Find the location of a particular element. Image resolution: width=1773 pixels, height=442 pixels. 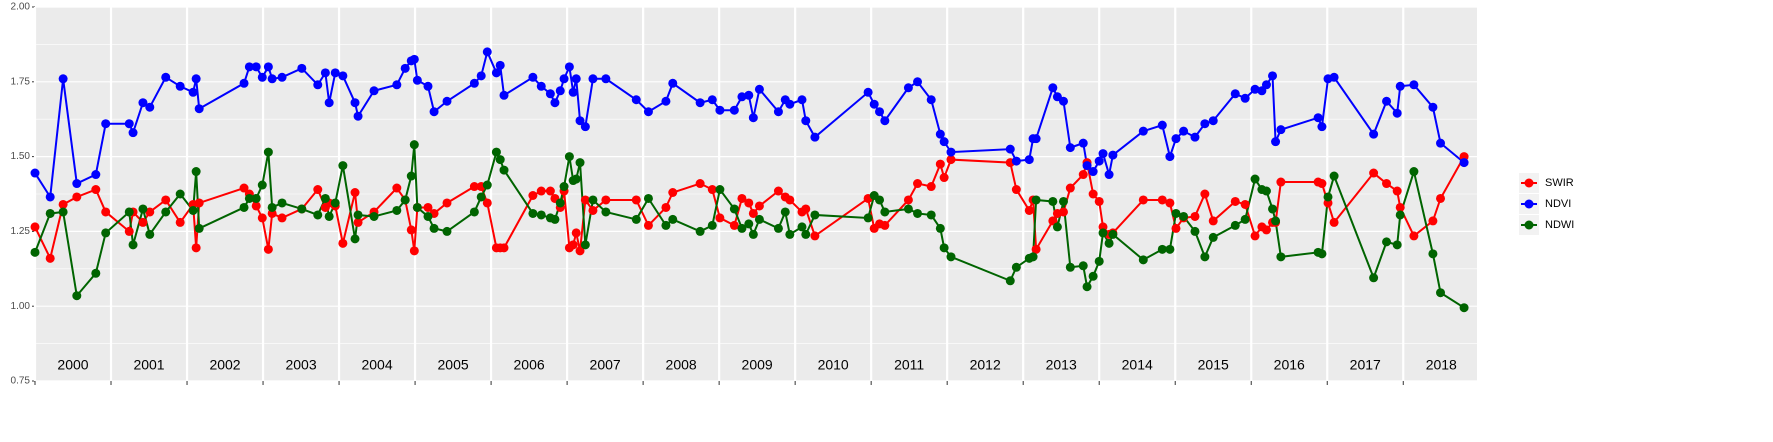

year-label: 2000 is located at coordinates (72, 365).